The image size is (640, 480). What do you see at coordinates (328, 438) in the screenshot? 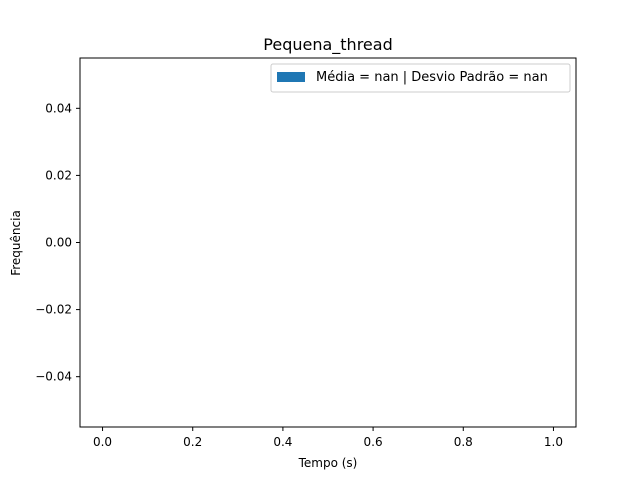
I see `x-axis-ticks: 0.0 0.2 0.4 0.6 0.8 1.0` at bounding box center [328, 438].